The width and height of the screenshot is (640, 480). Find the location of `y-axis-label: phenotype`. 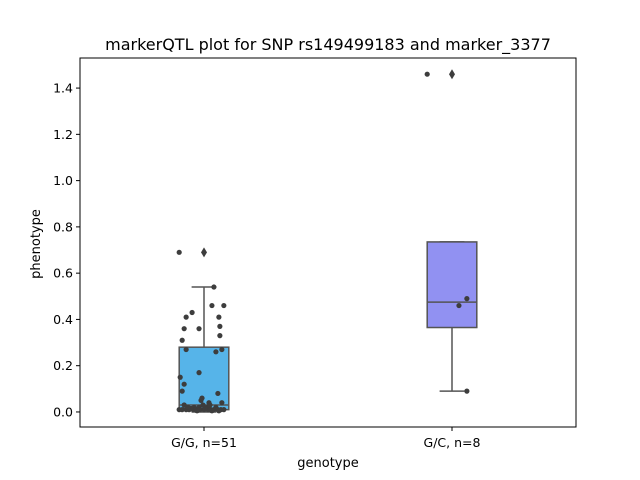

y-axis-label: phenotype is located at coordinates (36, 244).